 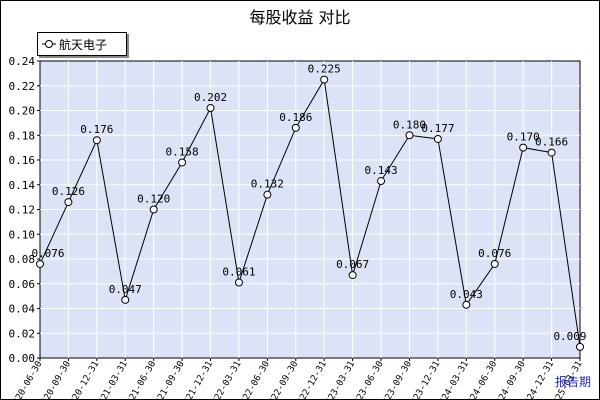 I want to click on y-tick-label: 0.02, so click(x=22, y=333).